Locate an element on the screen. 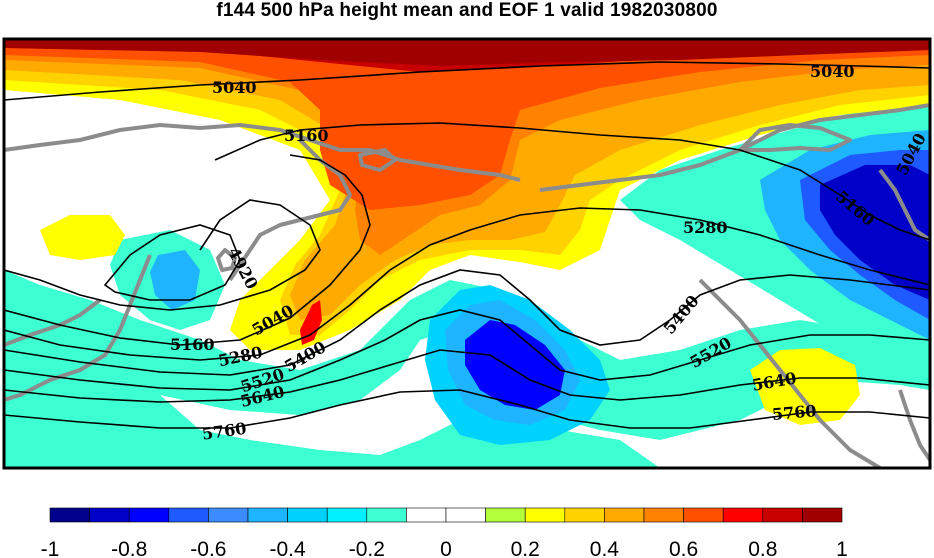  colorbar-tick-label: -0.8 is located at coordinates (129, 548).